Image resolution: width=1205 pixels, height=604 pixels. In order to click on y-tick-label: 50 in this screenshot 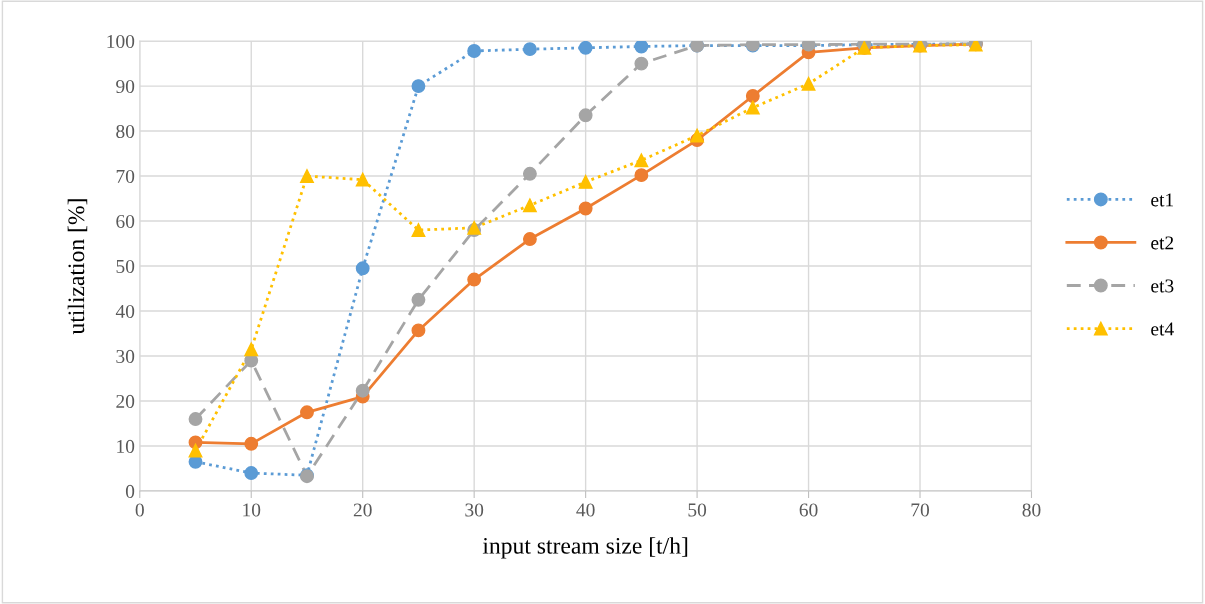, I will do `click(125, 266)`.